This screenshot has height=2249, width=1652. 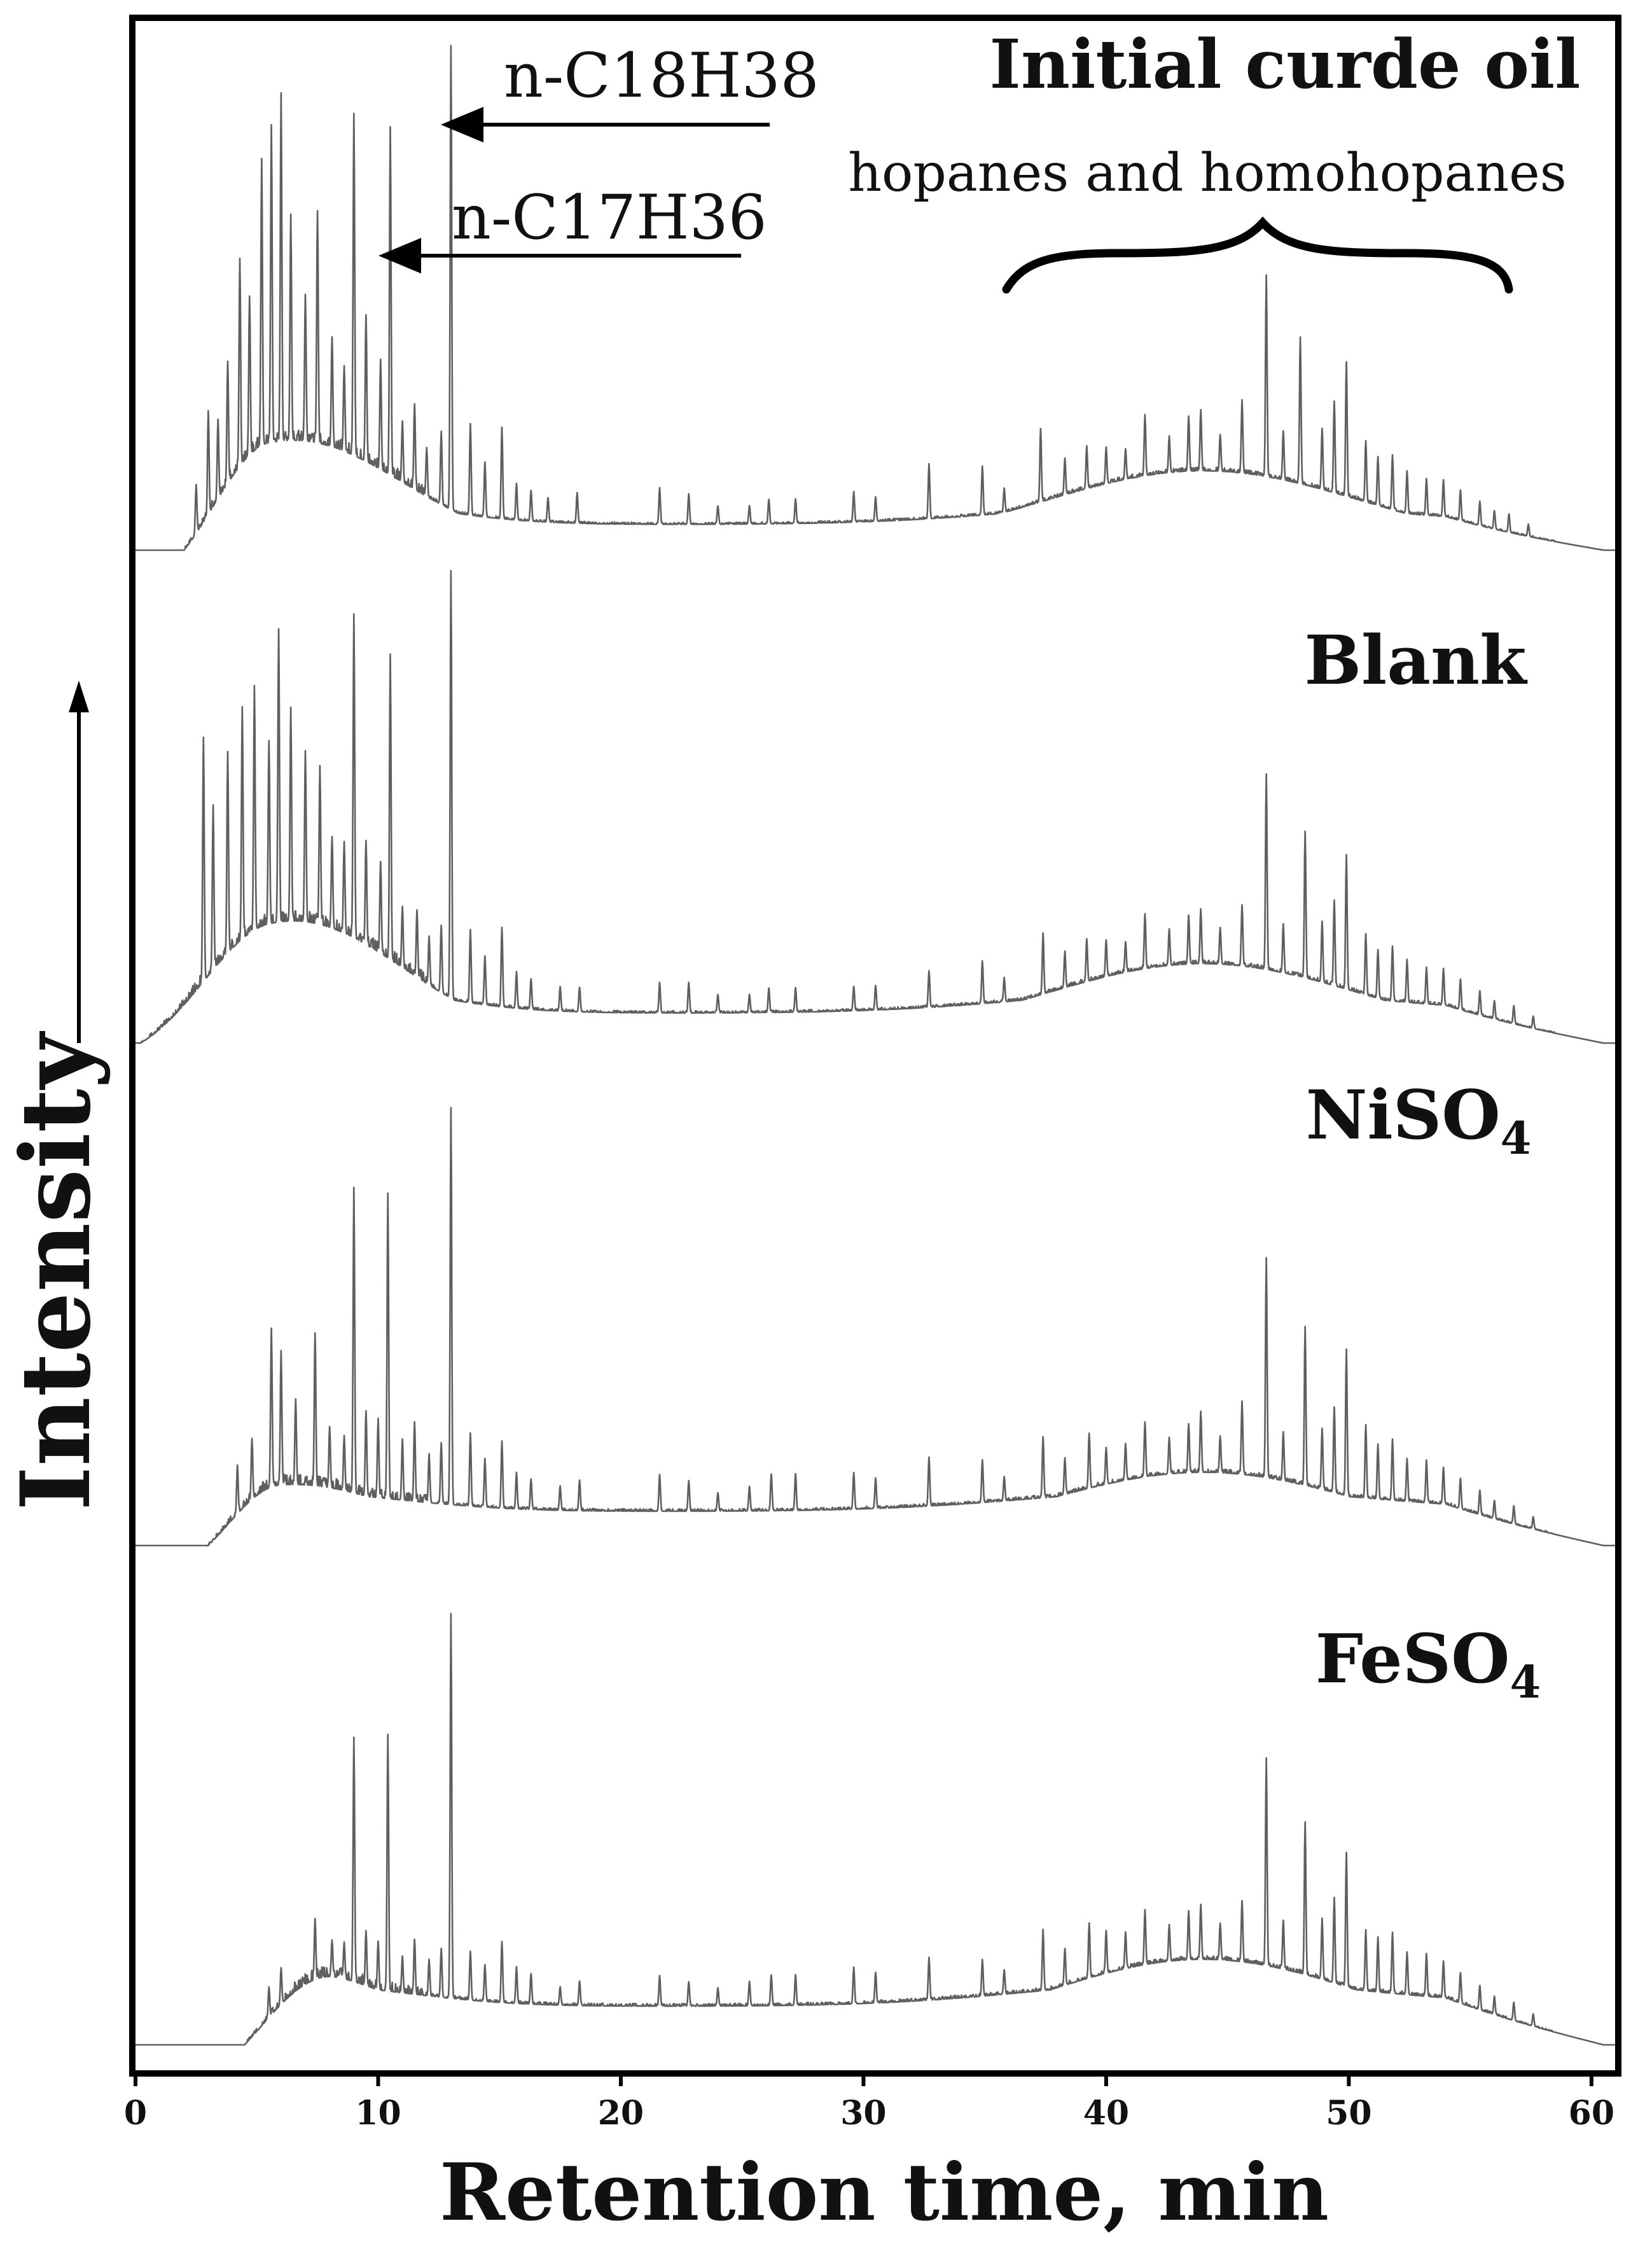 I want to click on series-label-feso4: FeSO4, so click(x=1428, y=1663).